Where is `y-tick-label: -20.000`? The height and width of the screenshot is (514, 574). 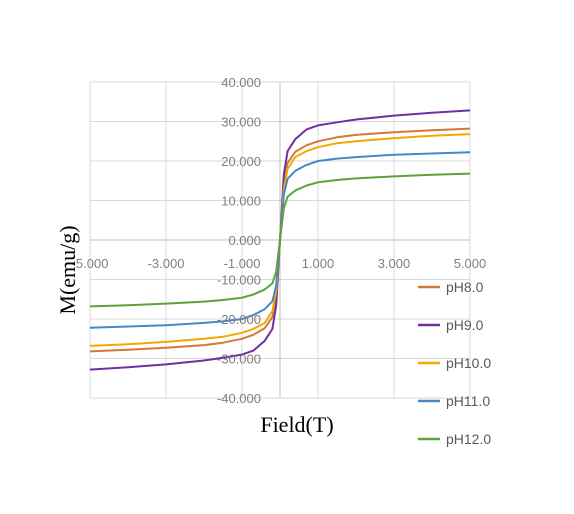
y-tick-label: -20.000 is located at coordinates (239, 319).